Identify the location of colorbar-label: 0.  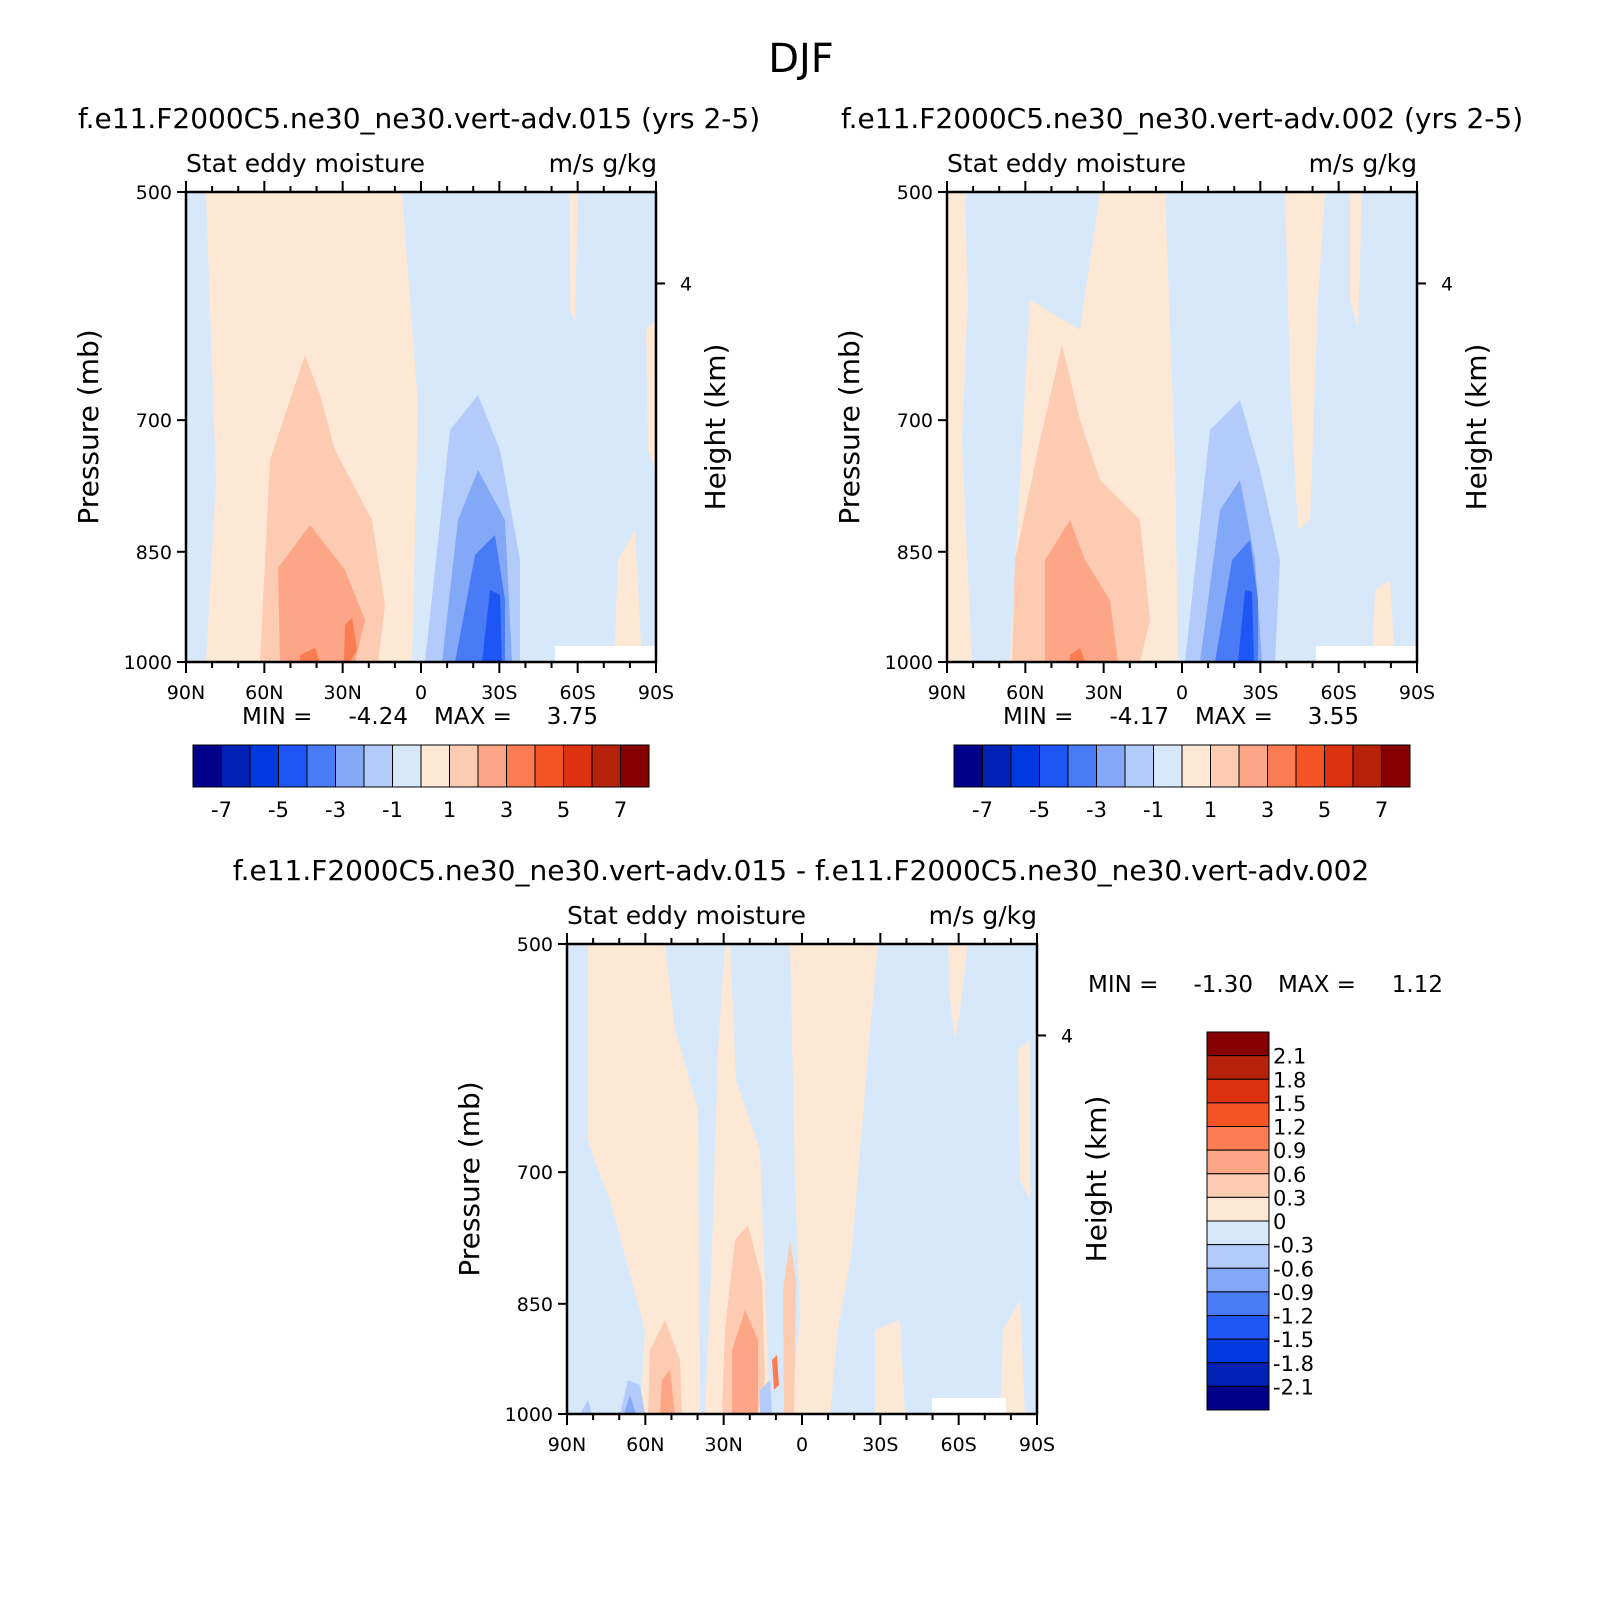
(1279, 1222).